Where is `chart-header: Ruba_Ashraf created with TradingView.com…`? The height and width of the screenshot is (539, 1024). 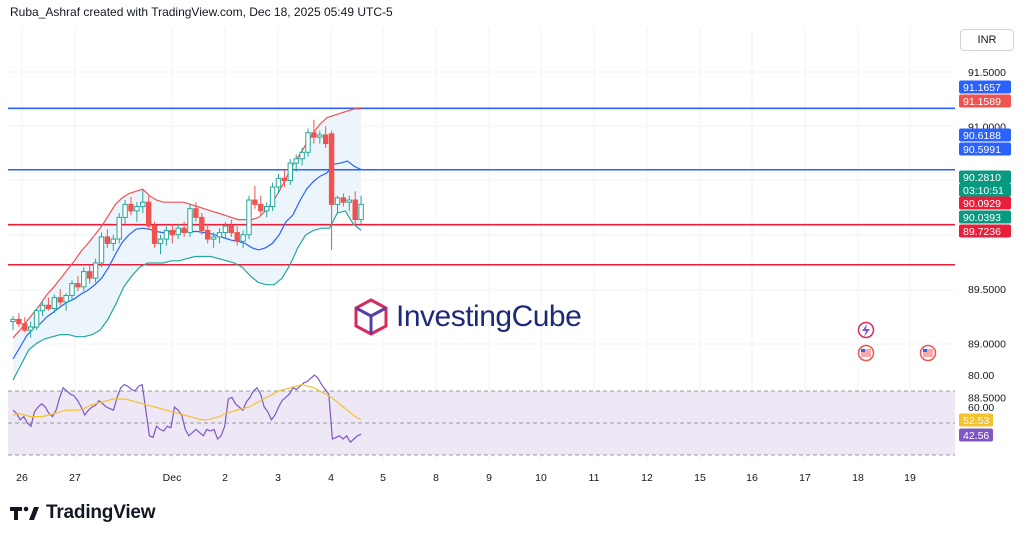 chart-header: Ruba_Ashraf created with TradingView.com… is located at coordinates (201, 12).